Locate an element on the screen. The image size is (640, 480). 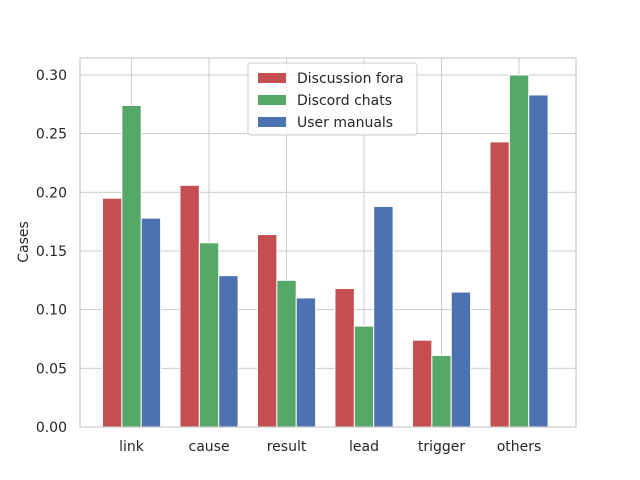
y-tick-label: 0.00 is located at coordinates (51, 428).